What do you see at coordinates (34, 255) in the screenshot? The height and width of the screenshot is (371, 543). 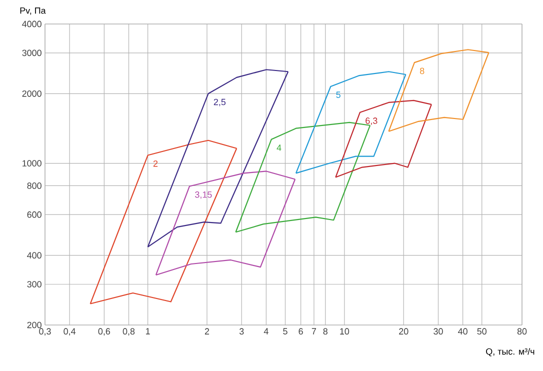 I see `y-tick-label: 400` at bounding box center [34, 255].